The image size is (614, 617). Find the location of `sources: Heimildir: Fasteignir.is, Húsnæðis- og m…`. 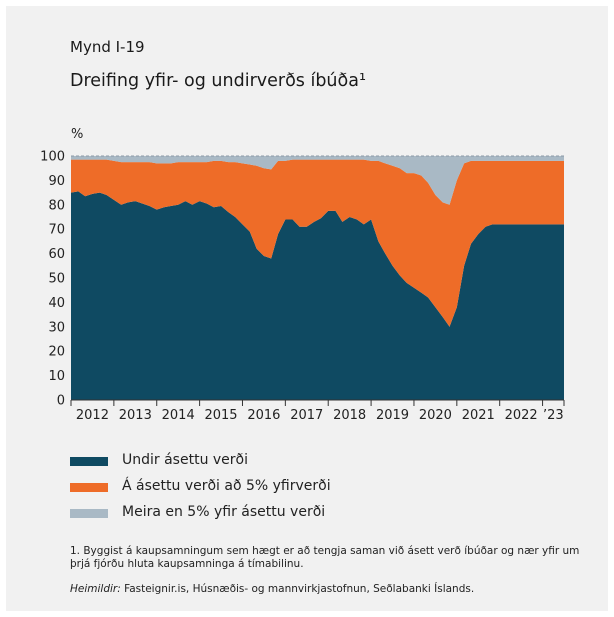

sources: Heimildir: Fasteignir.is, Húsnæðis- og m… is located at coordinates (272, 589).